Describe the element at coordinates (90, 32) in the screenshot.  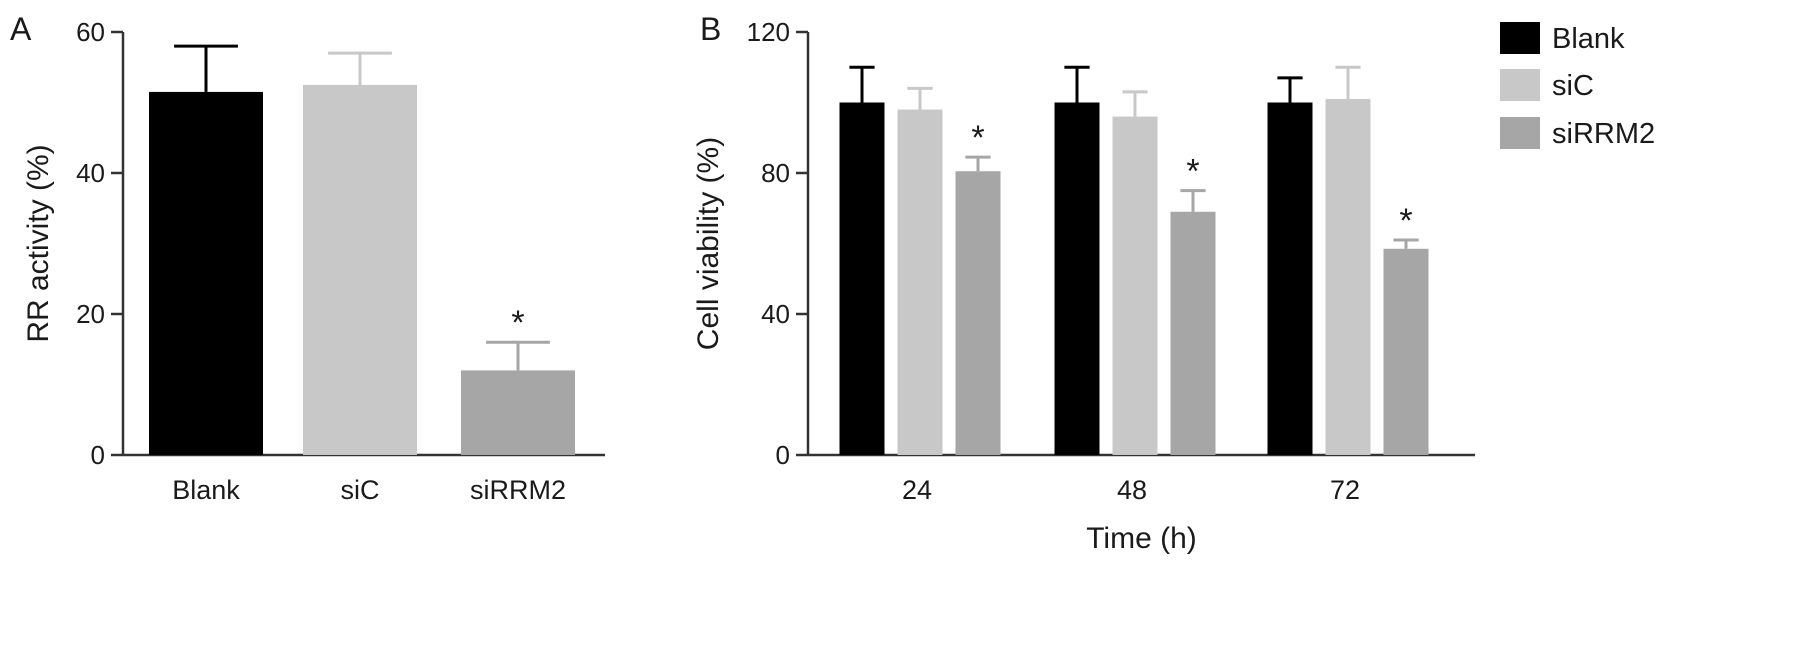
I see `panel-a-y-tick-label: 60` at that location.